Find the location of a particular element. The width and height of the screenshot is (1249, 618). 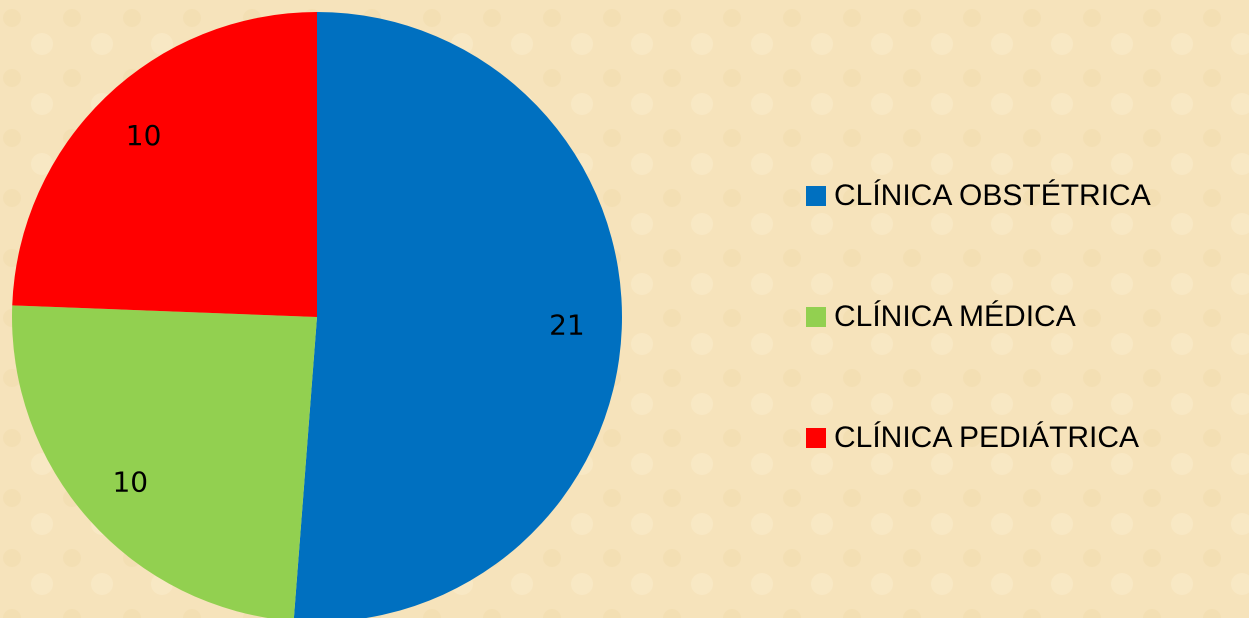

legend-label: CLÍNICA MÉDICA is located at coordinates (955, 316).